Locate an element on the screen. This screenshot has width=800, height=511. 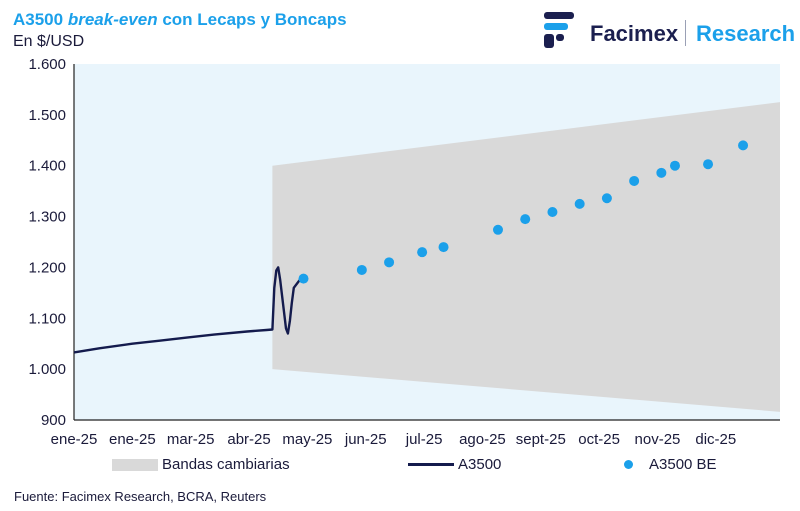
y-tick-label: 1.200 is located at coordinates (47, 267).